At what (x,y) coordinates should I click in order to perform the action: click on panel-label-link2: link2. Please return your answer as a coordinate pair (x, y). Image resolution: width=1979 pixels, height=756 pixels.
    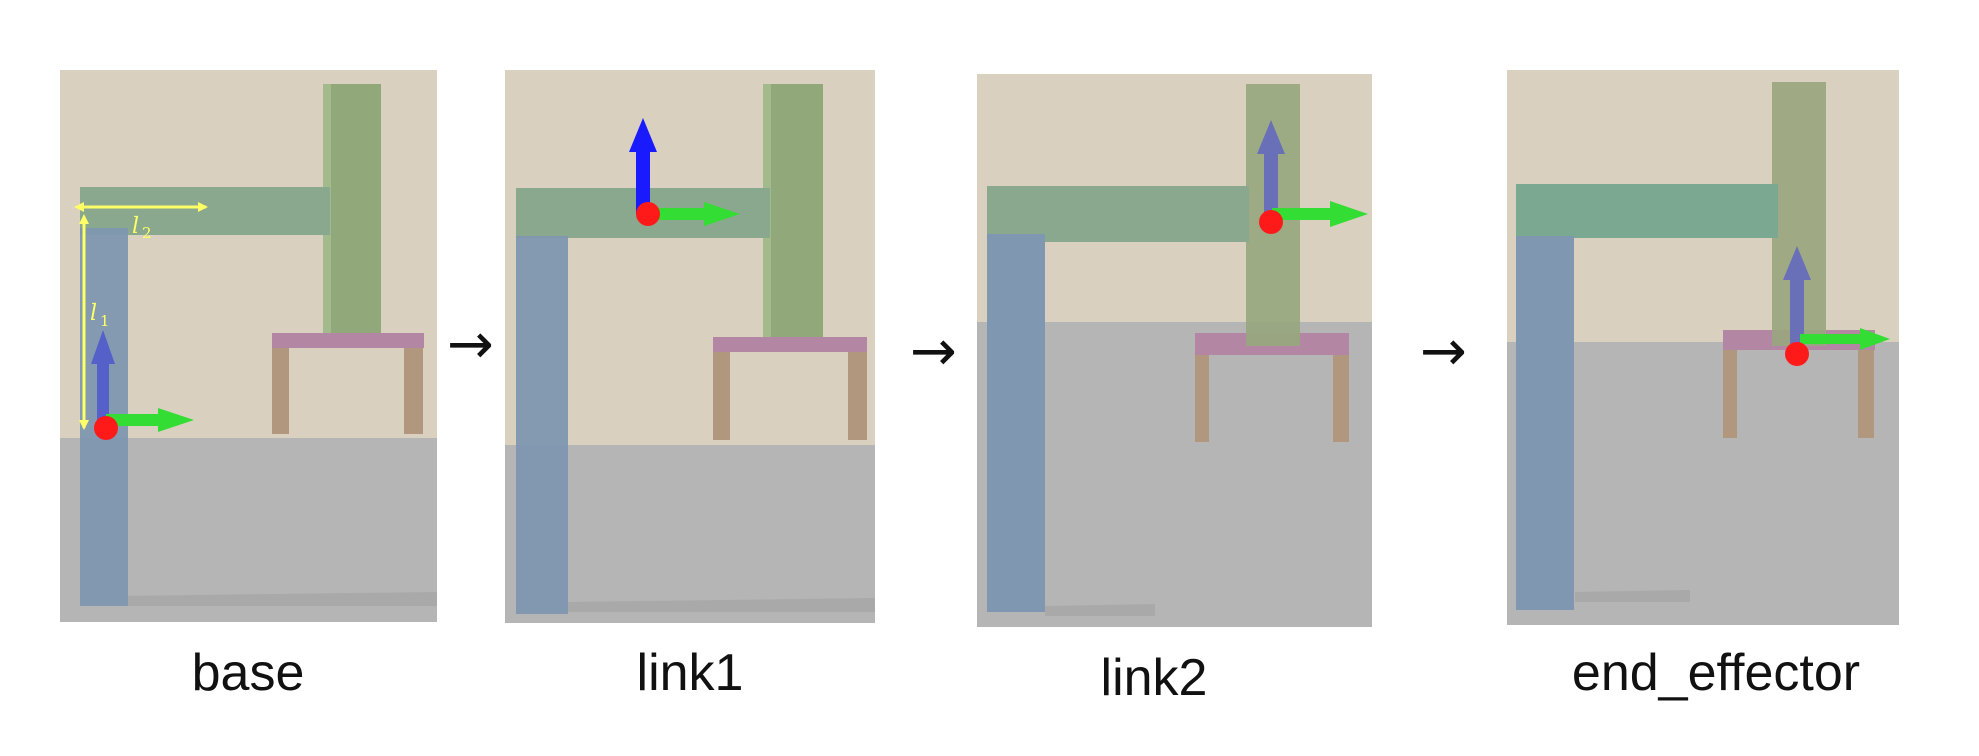
    Looking at the image, I should click on (1154, 678).